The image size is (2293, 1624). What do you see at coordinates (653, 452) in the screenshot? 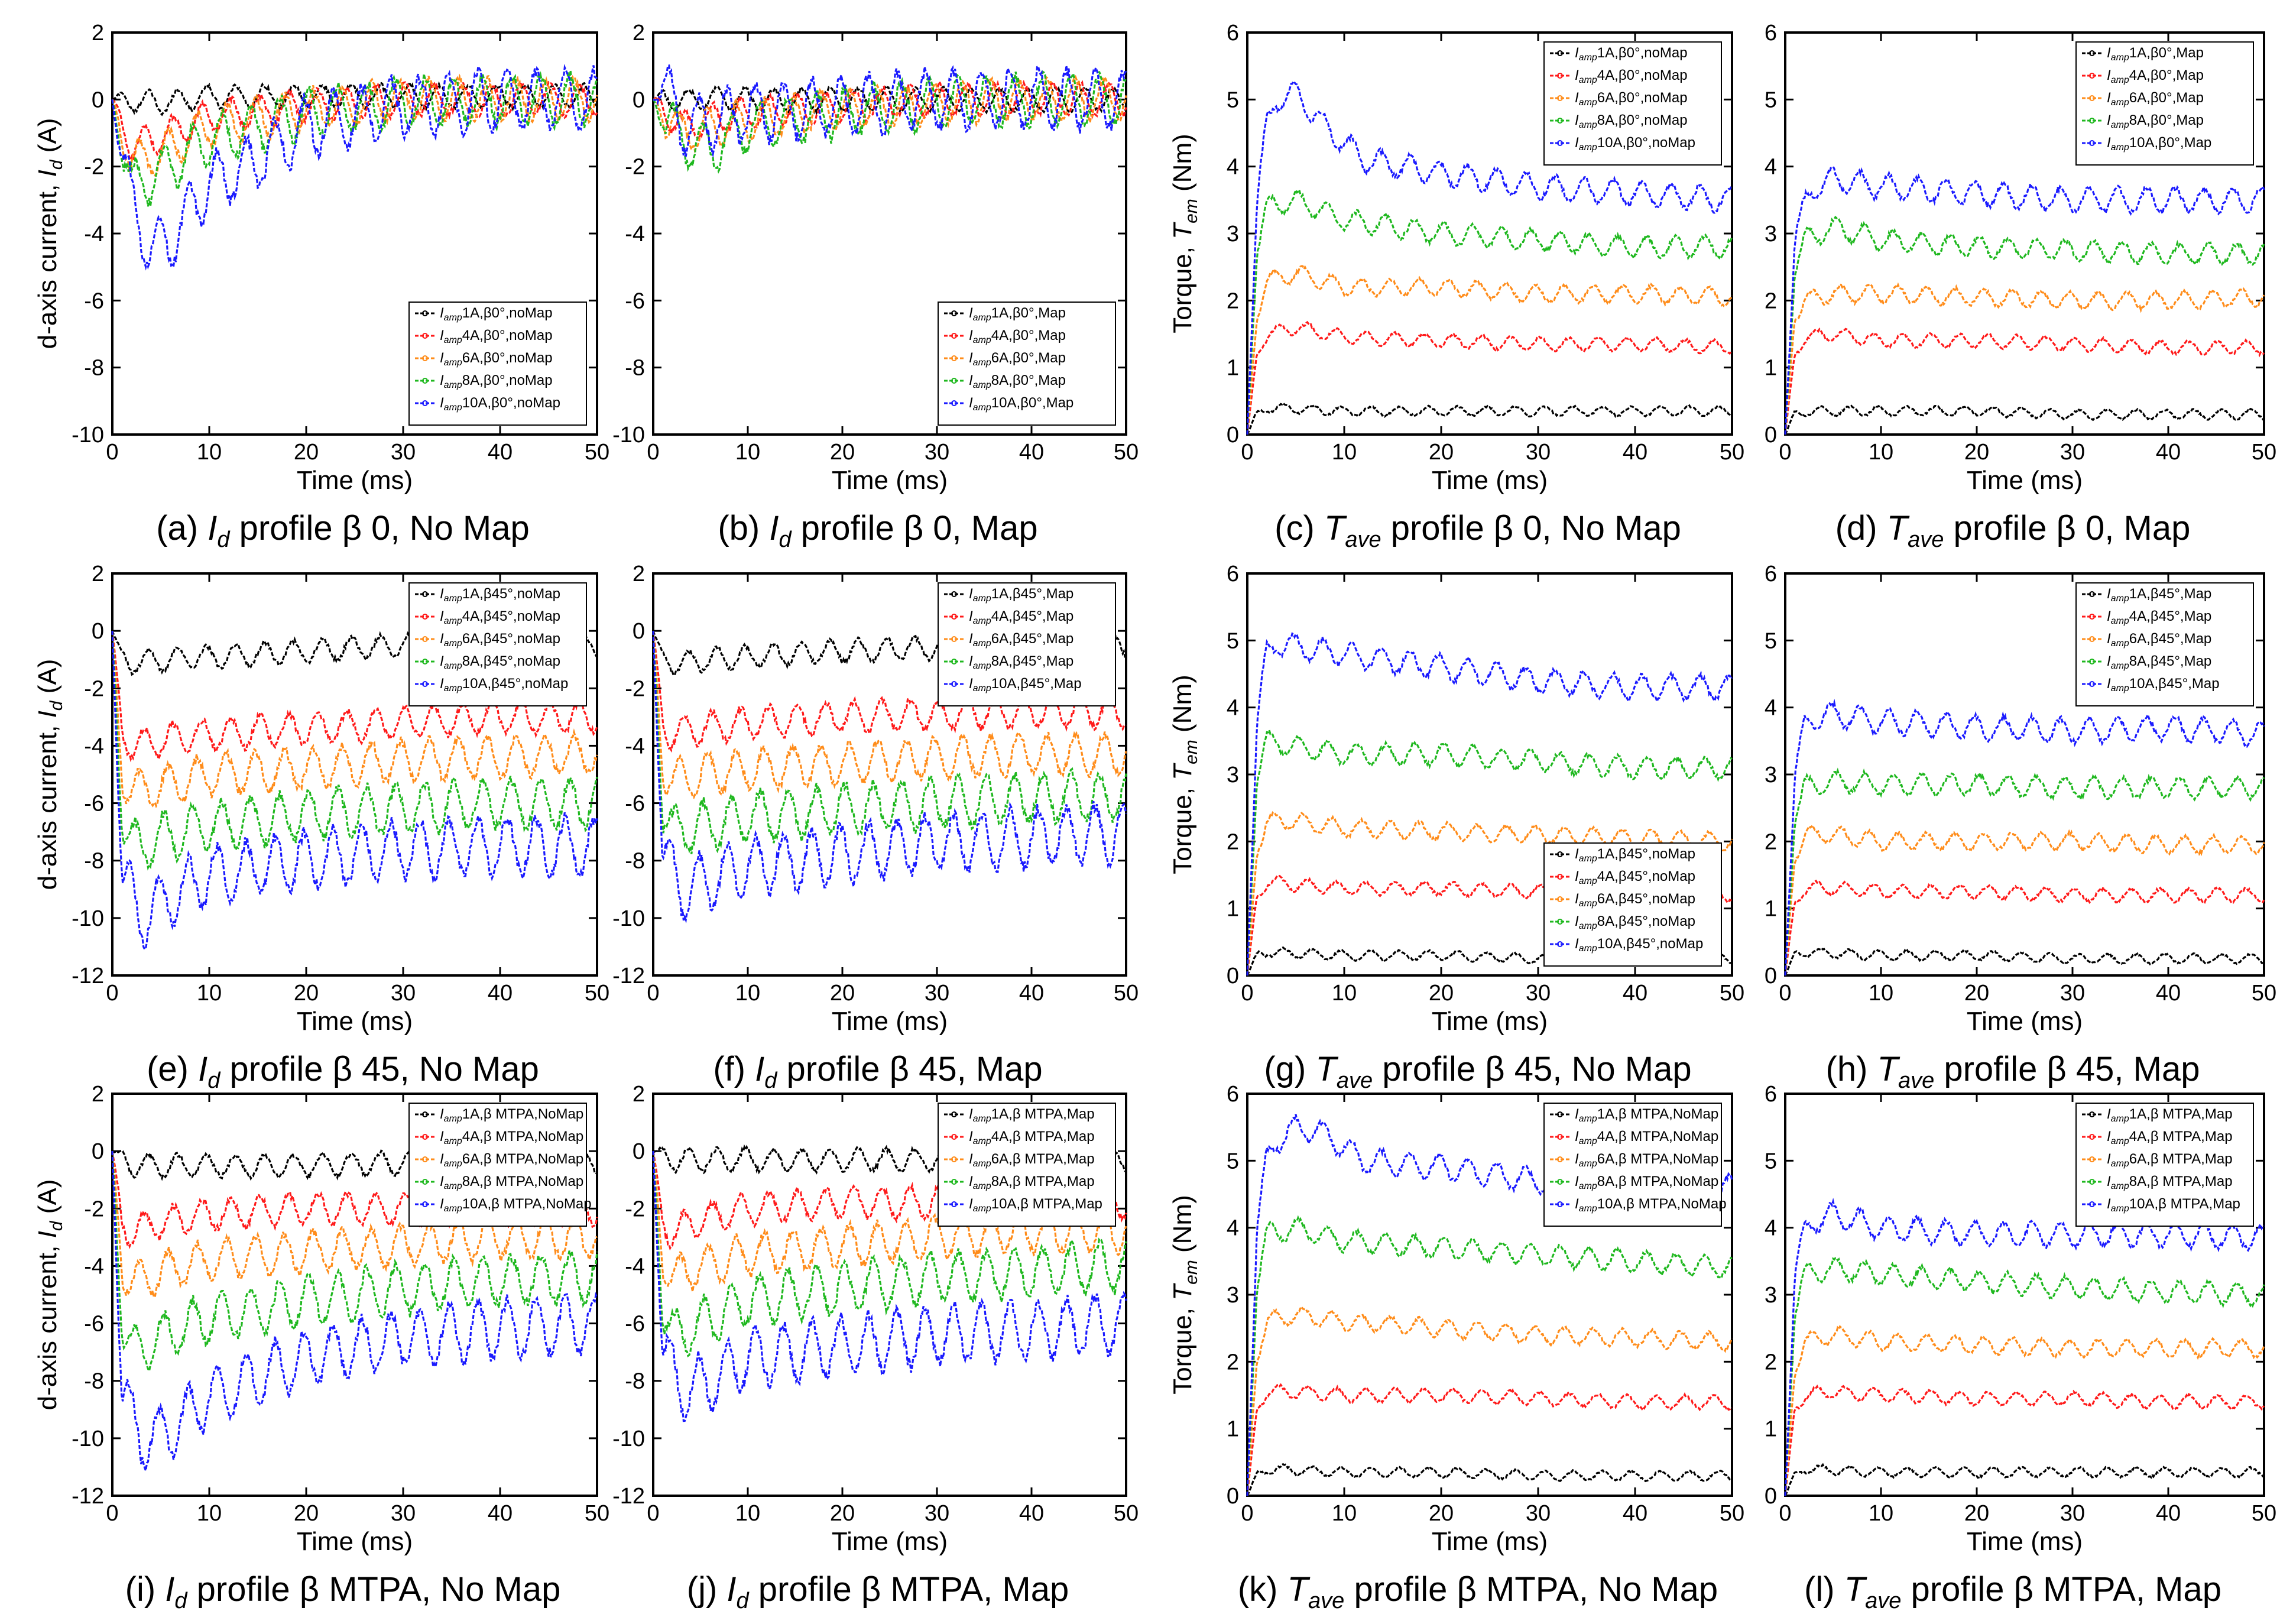
I see `x-tick-label: 0` at bounding box center [653, 452].